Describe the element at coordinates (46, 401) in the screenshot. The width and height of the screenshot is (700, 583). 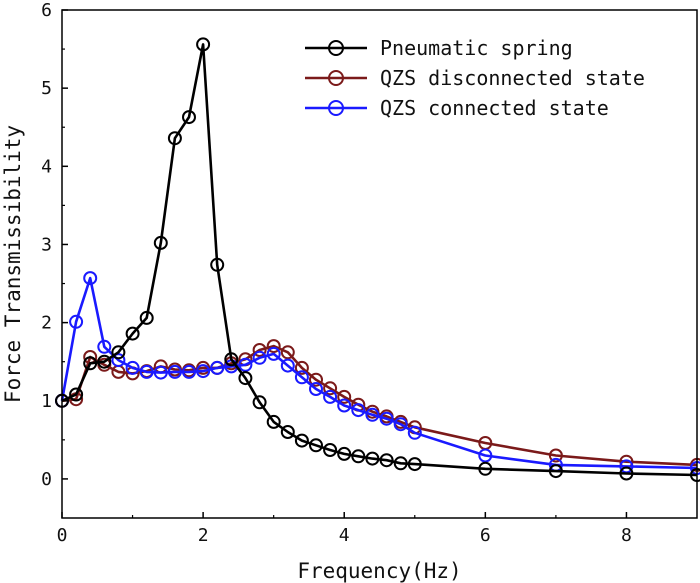
I see `y-tick-label: 1` at that location.